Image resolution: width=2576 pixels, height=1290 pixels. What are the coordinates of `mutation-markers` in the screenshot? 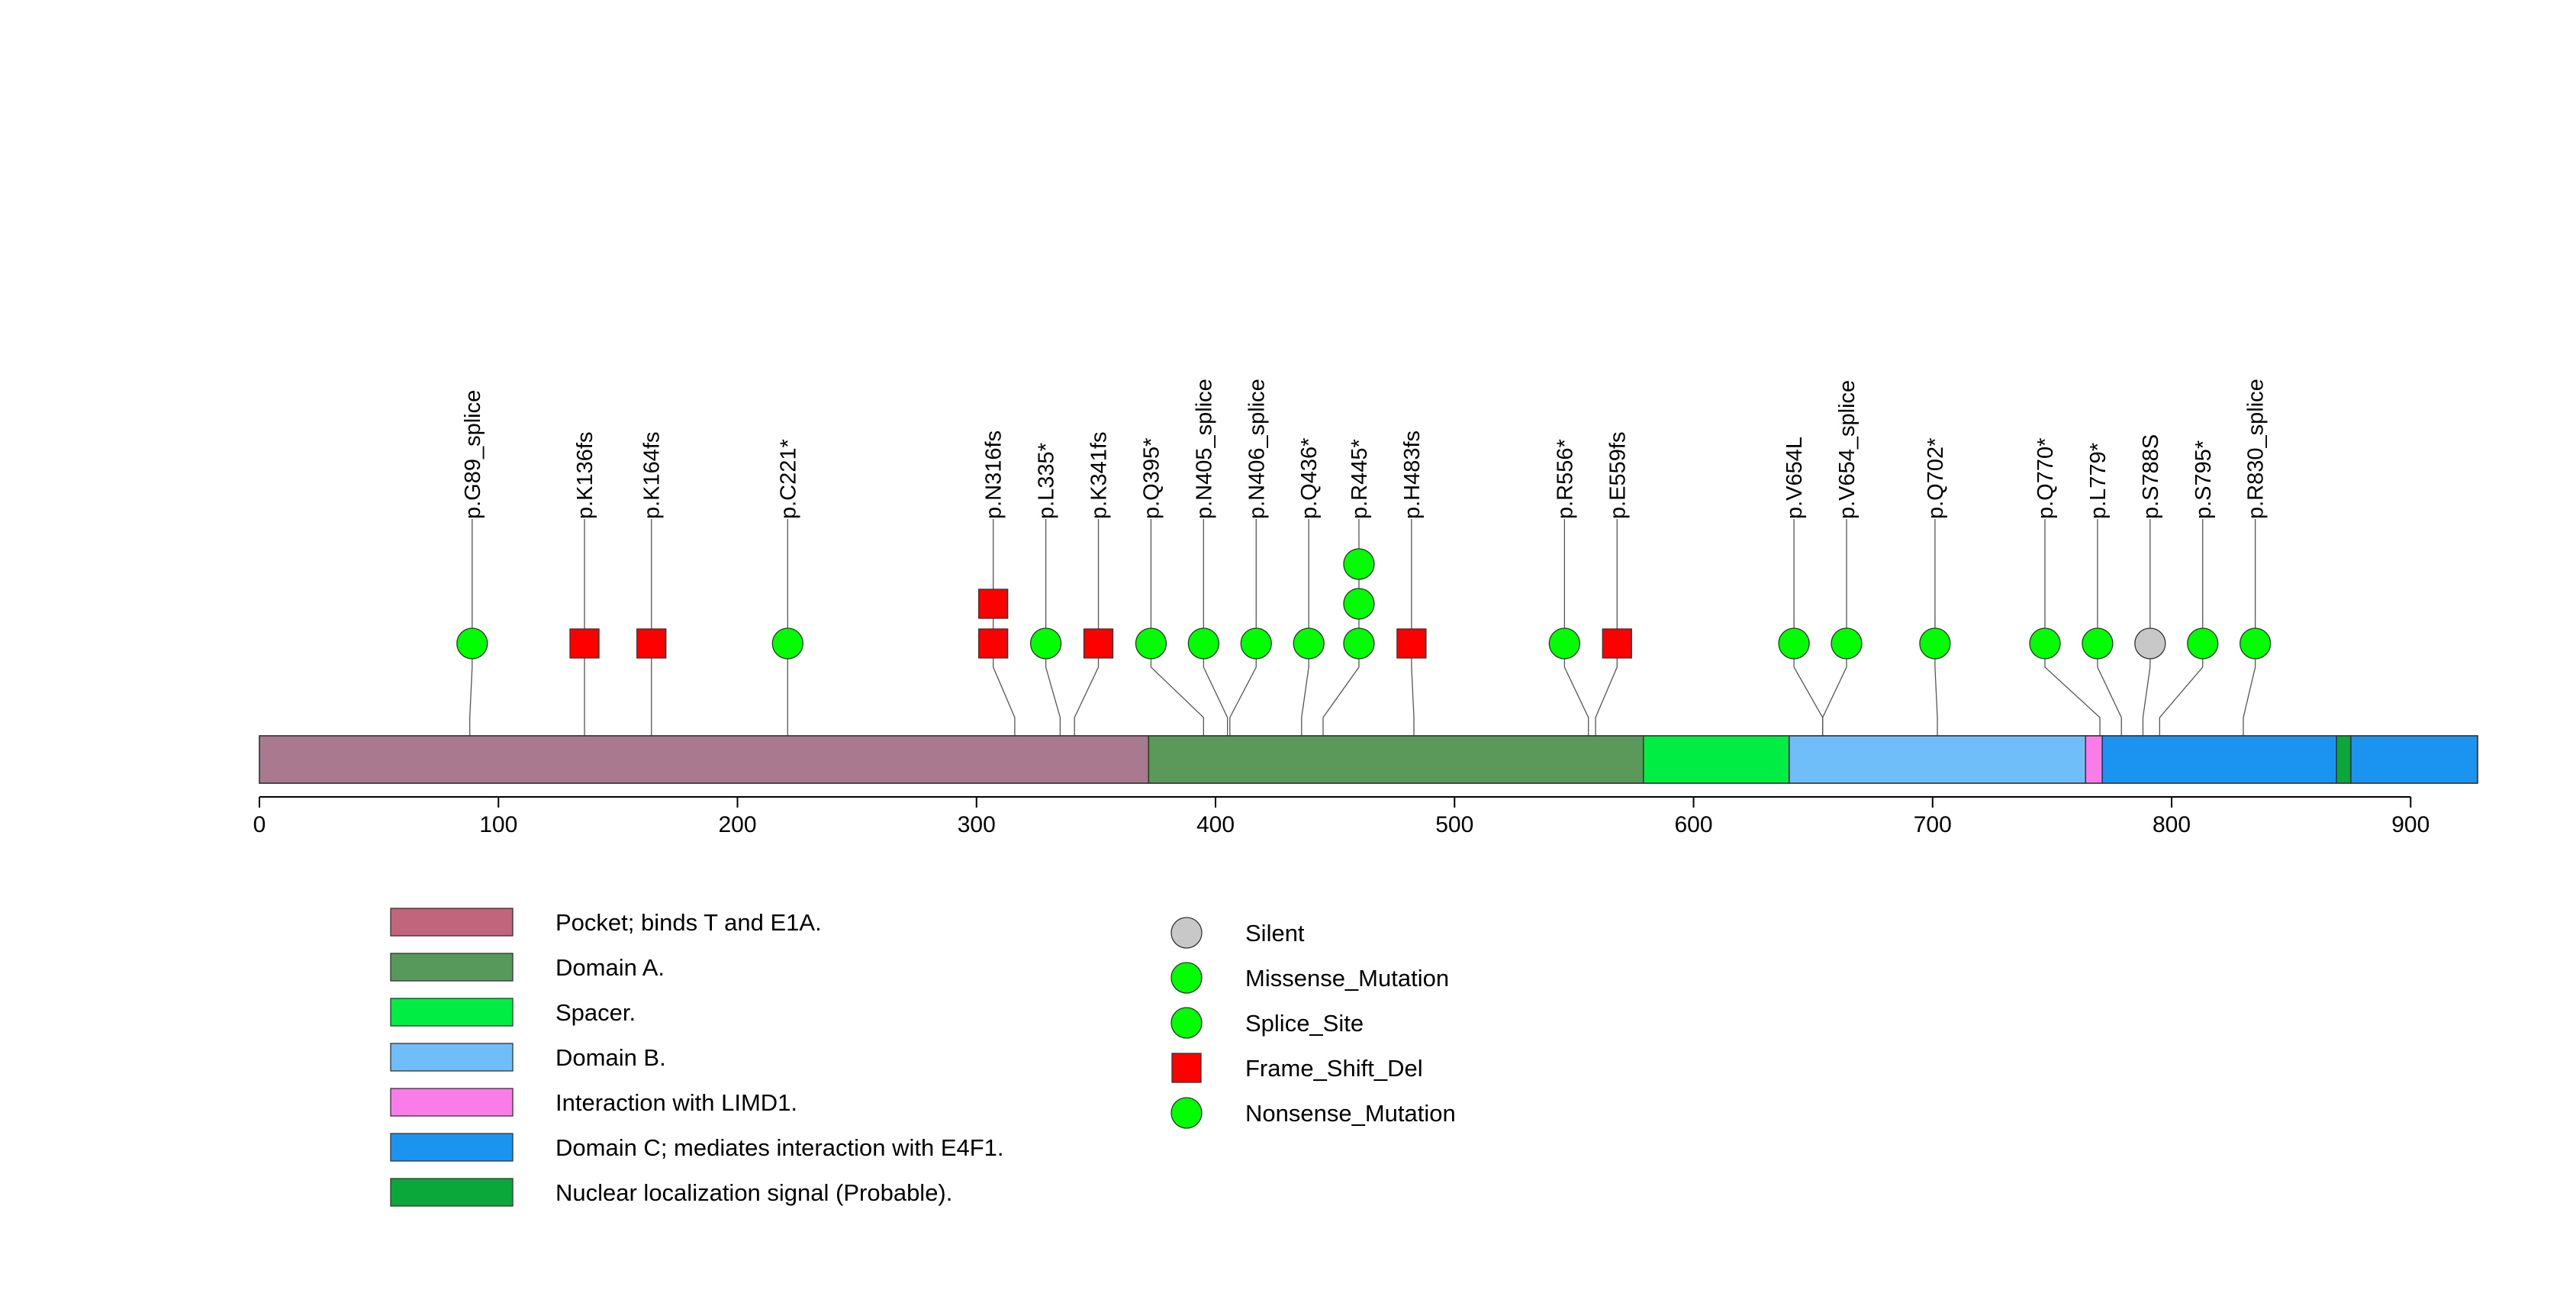 It's located at (1364, 604).